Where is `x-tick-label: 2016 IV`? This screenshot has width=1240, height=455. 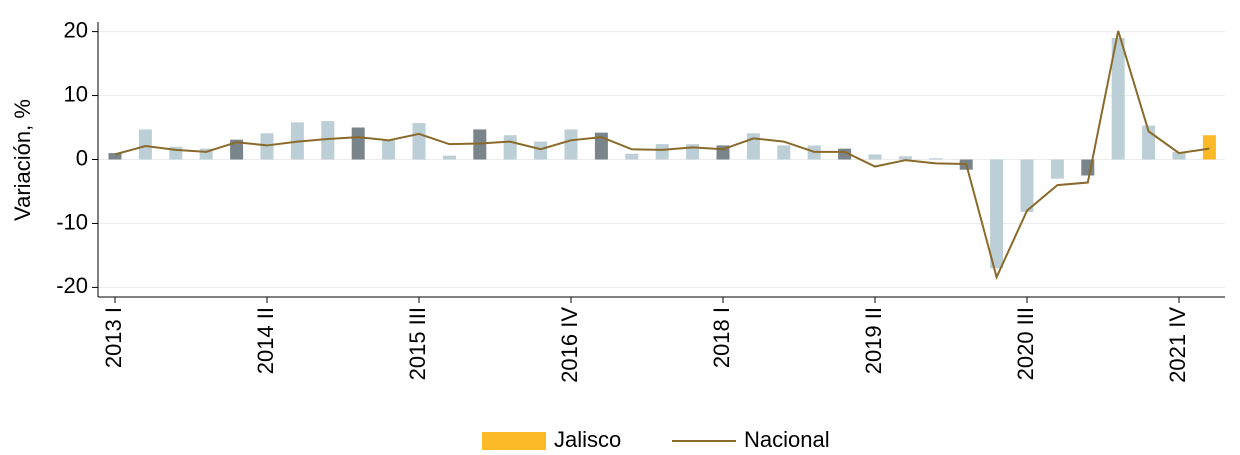 x-tick-label: 2016 IV is located at coordinates (569, 345).